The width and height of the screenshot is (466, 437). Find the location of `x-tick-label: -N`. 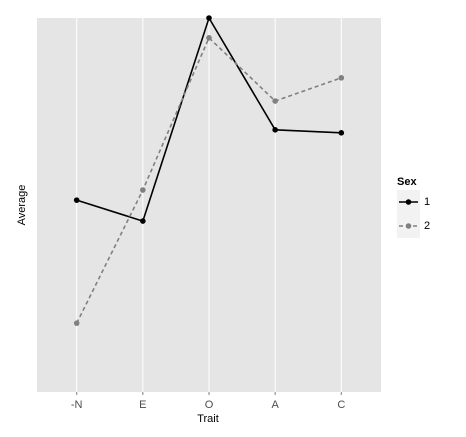

x-tick-label: -N is located at coordinates (77, 405).